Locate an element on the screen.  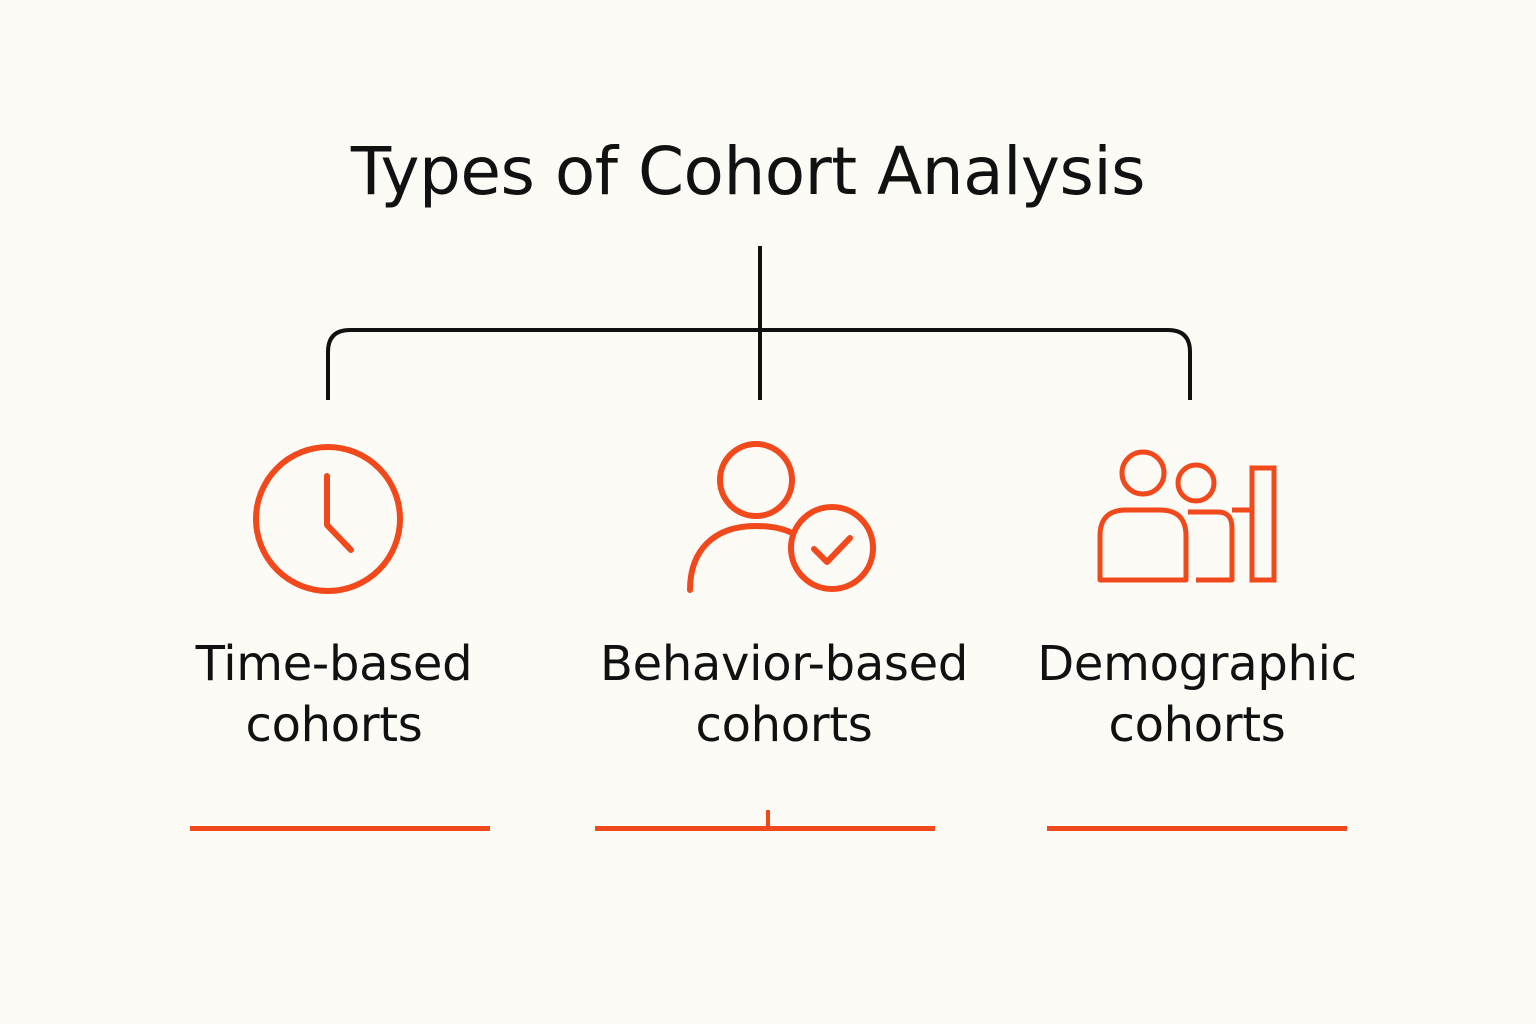
diagram-title: Types of Cohort Analysis is located at coordinates (748, 171).